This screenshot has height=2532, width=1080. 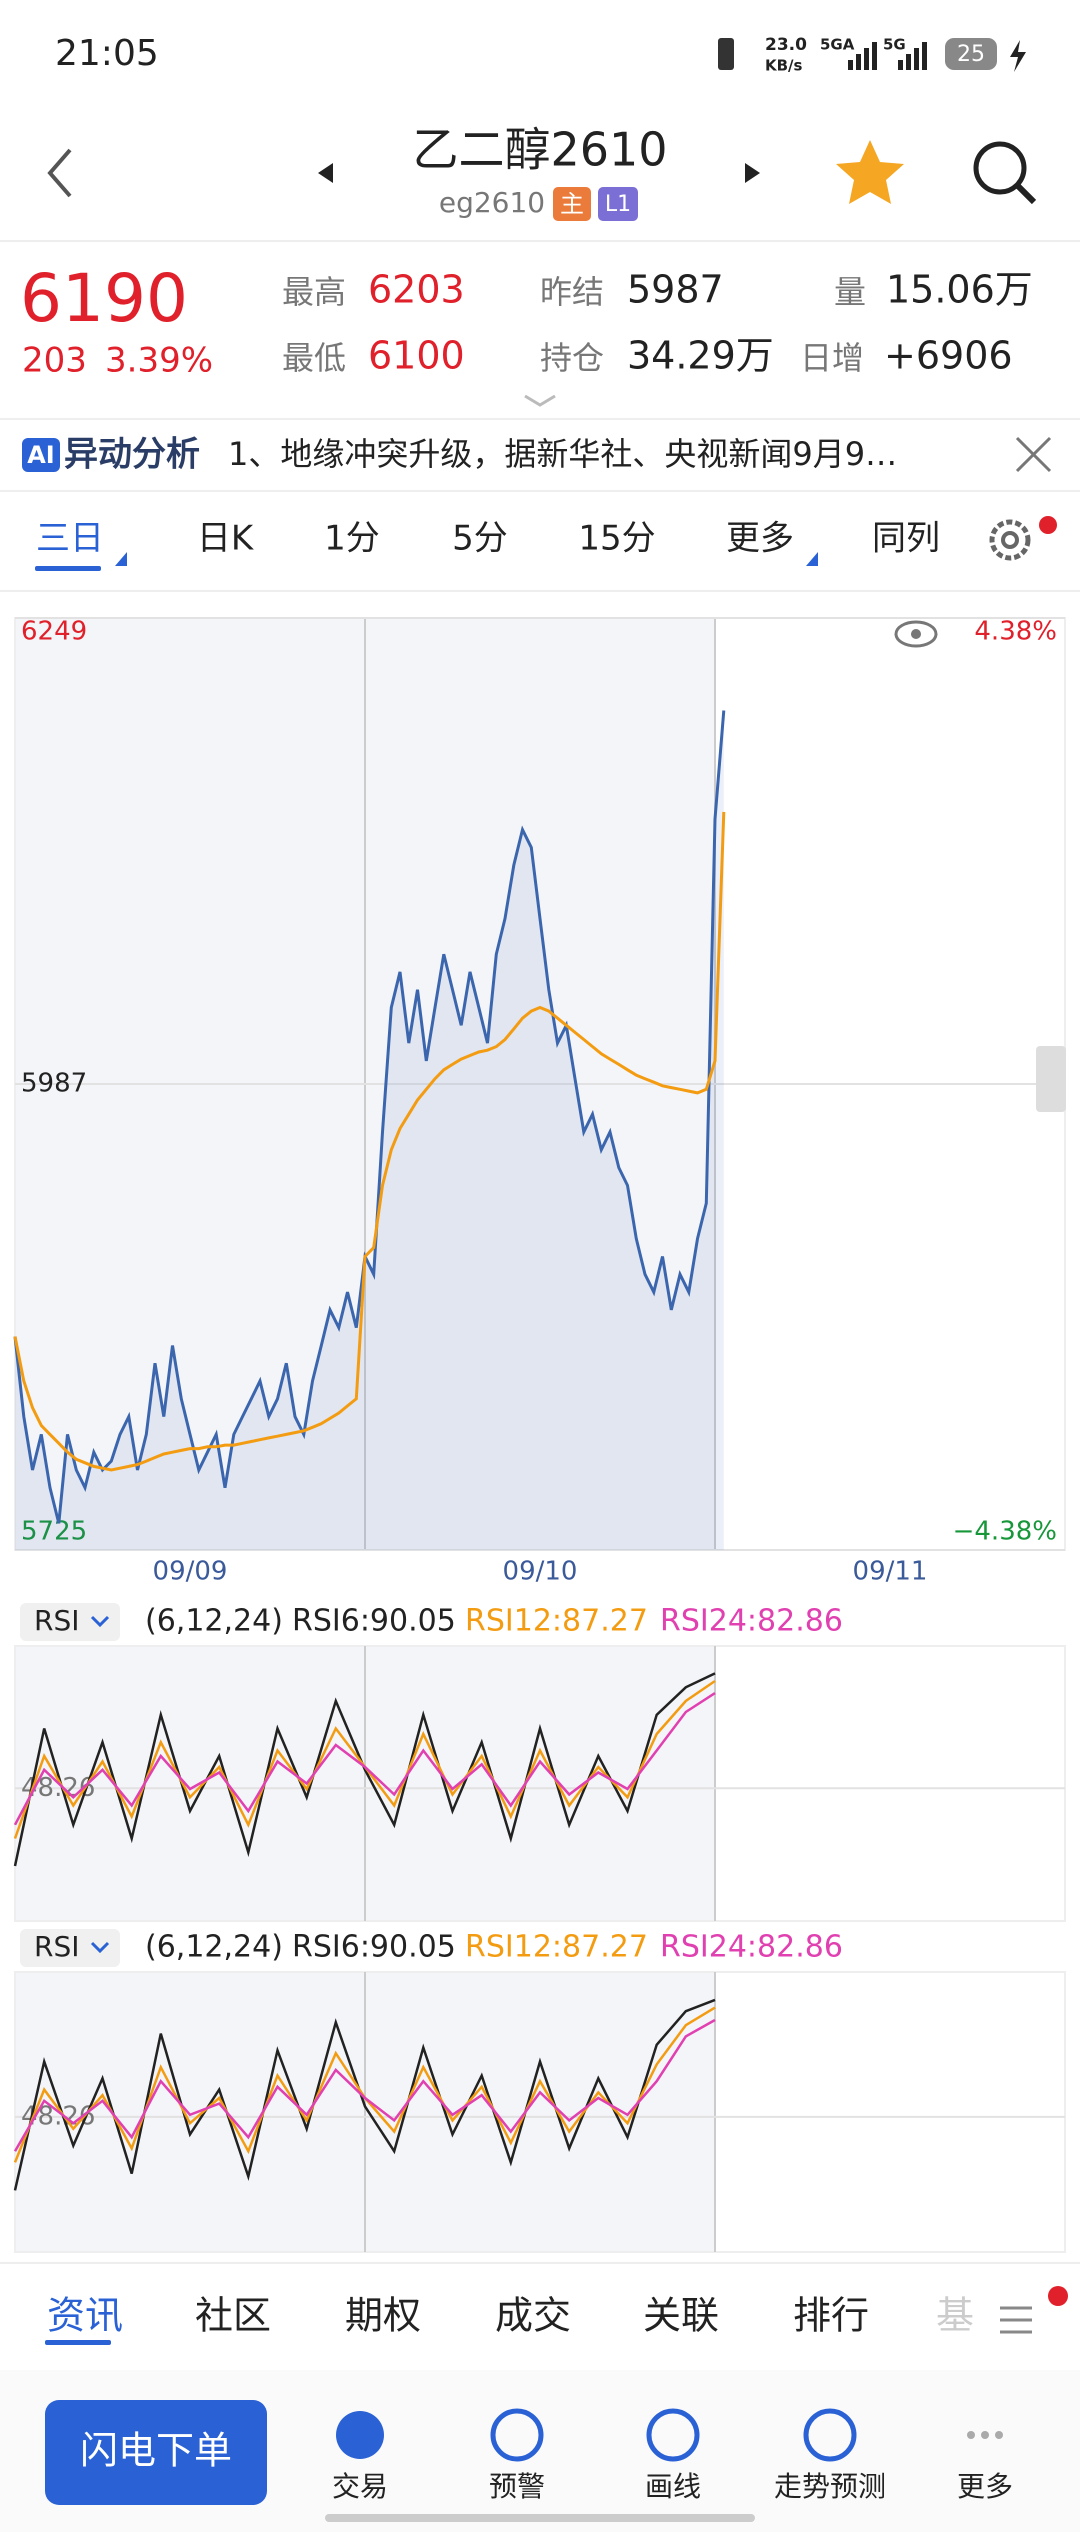 What do you see at coordinates (616, 539) in the screenshot?
I see `period-tab: 15分` at bounding box center [616, 539].